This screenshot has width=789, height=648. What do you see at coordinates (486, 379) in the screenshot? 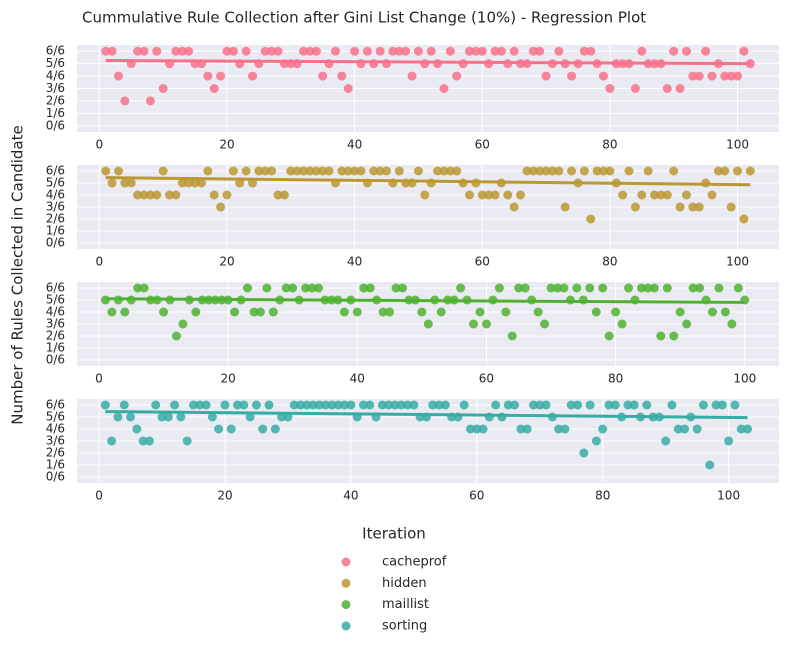
I see `x-tick-label: 60` at bounding box center [486, 379].